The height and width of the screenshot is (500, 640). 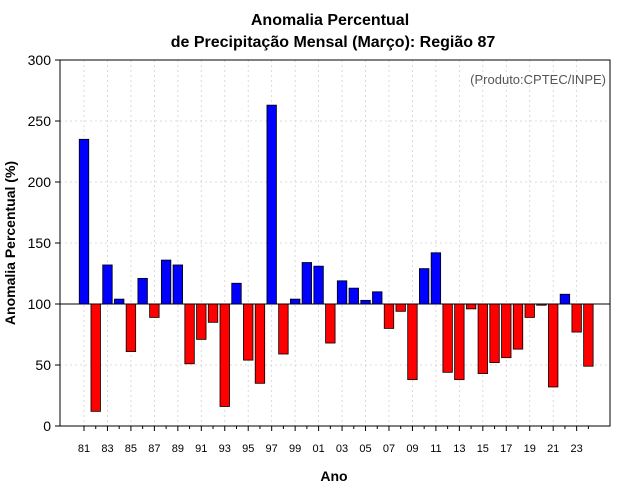 I want to click on x-tick-label-85: 85, so click(x=131, y=449).